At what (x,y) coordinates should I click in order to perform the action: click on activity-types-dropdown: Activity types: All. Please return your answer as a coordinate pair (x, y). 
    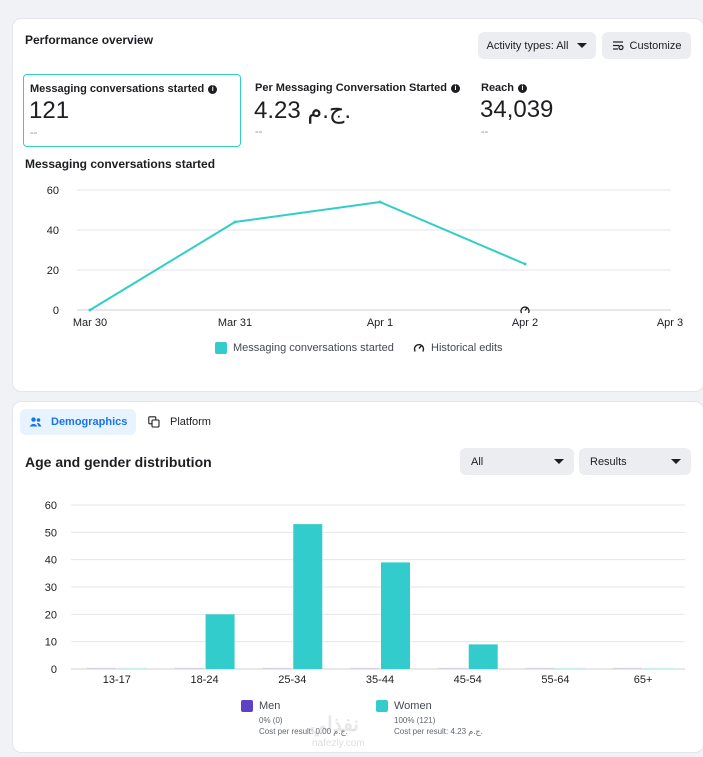
    Looking at the image, I should click on (537, 45).